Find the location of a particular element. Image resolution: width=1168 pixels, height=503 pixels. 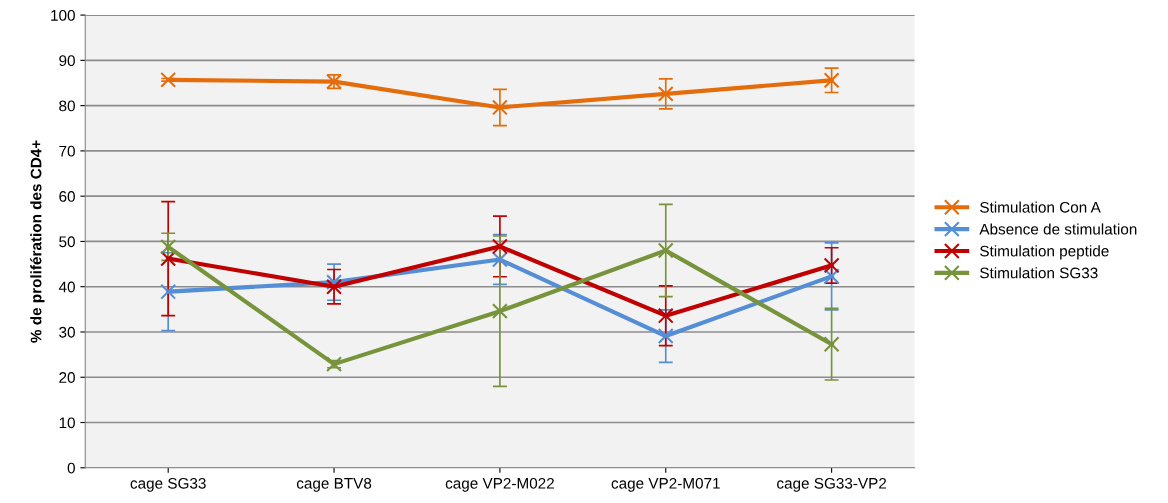

x-tick-label: cage VP2-M022 is located at coordinates (499, 484).